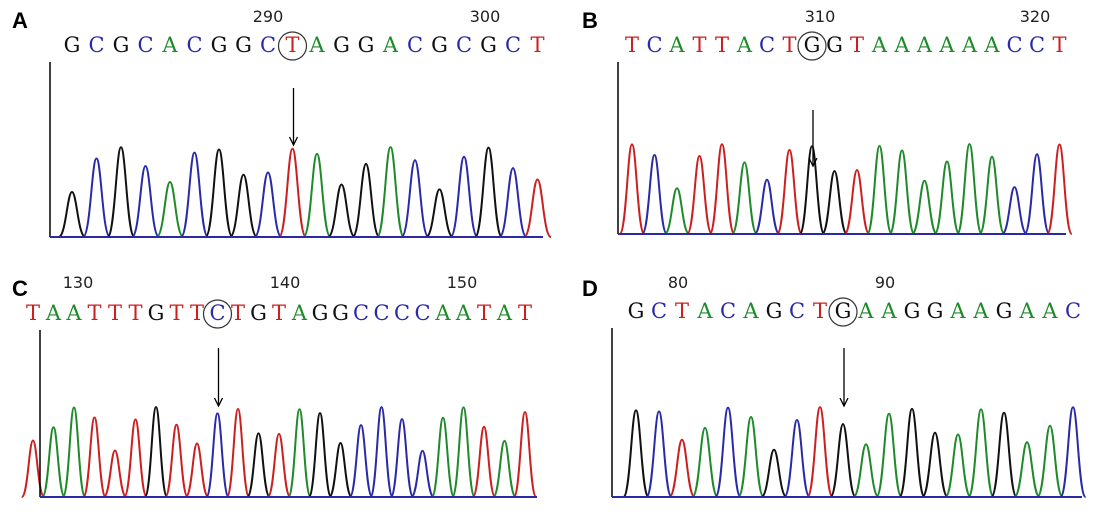  Describe the element at coordinates (1035, 16) in the screenshot. I see `position-number: 320` at that location.